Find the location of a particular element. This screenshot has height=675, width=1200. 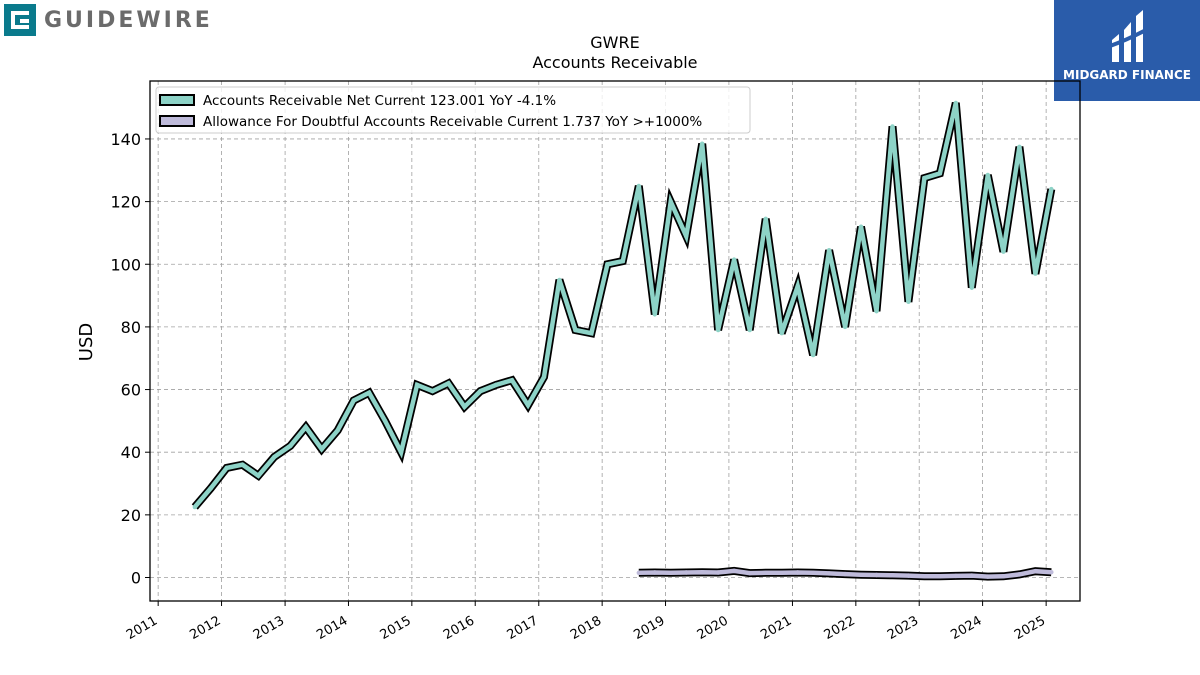

x-tick-label: 2021 is located at coordinates (776, 628).